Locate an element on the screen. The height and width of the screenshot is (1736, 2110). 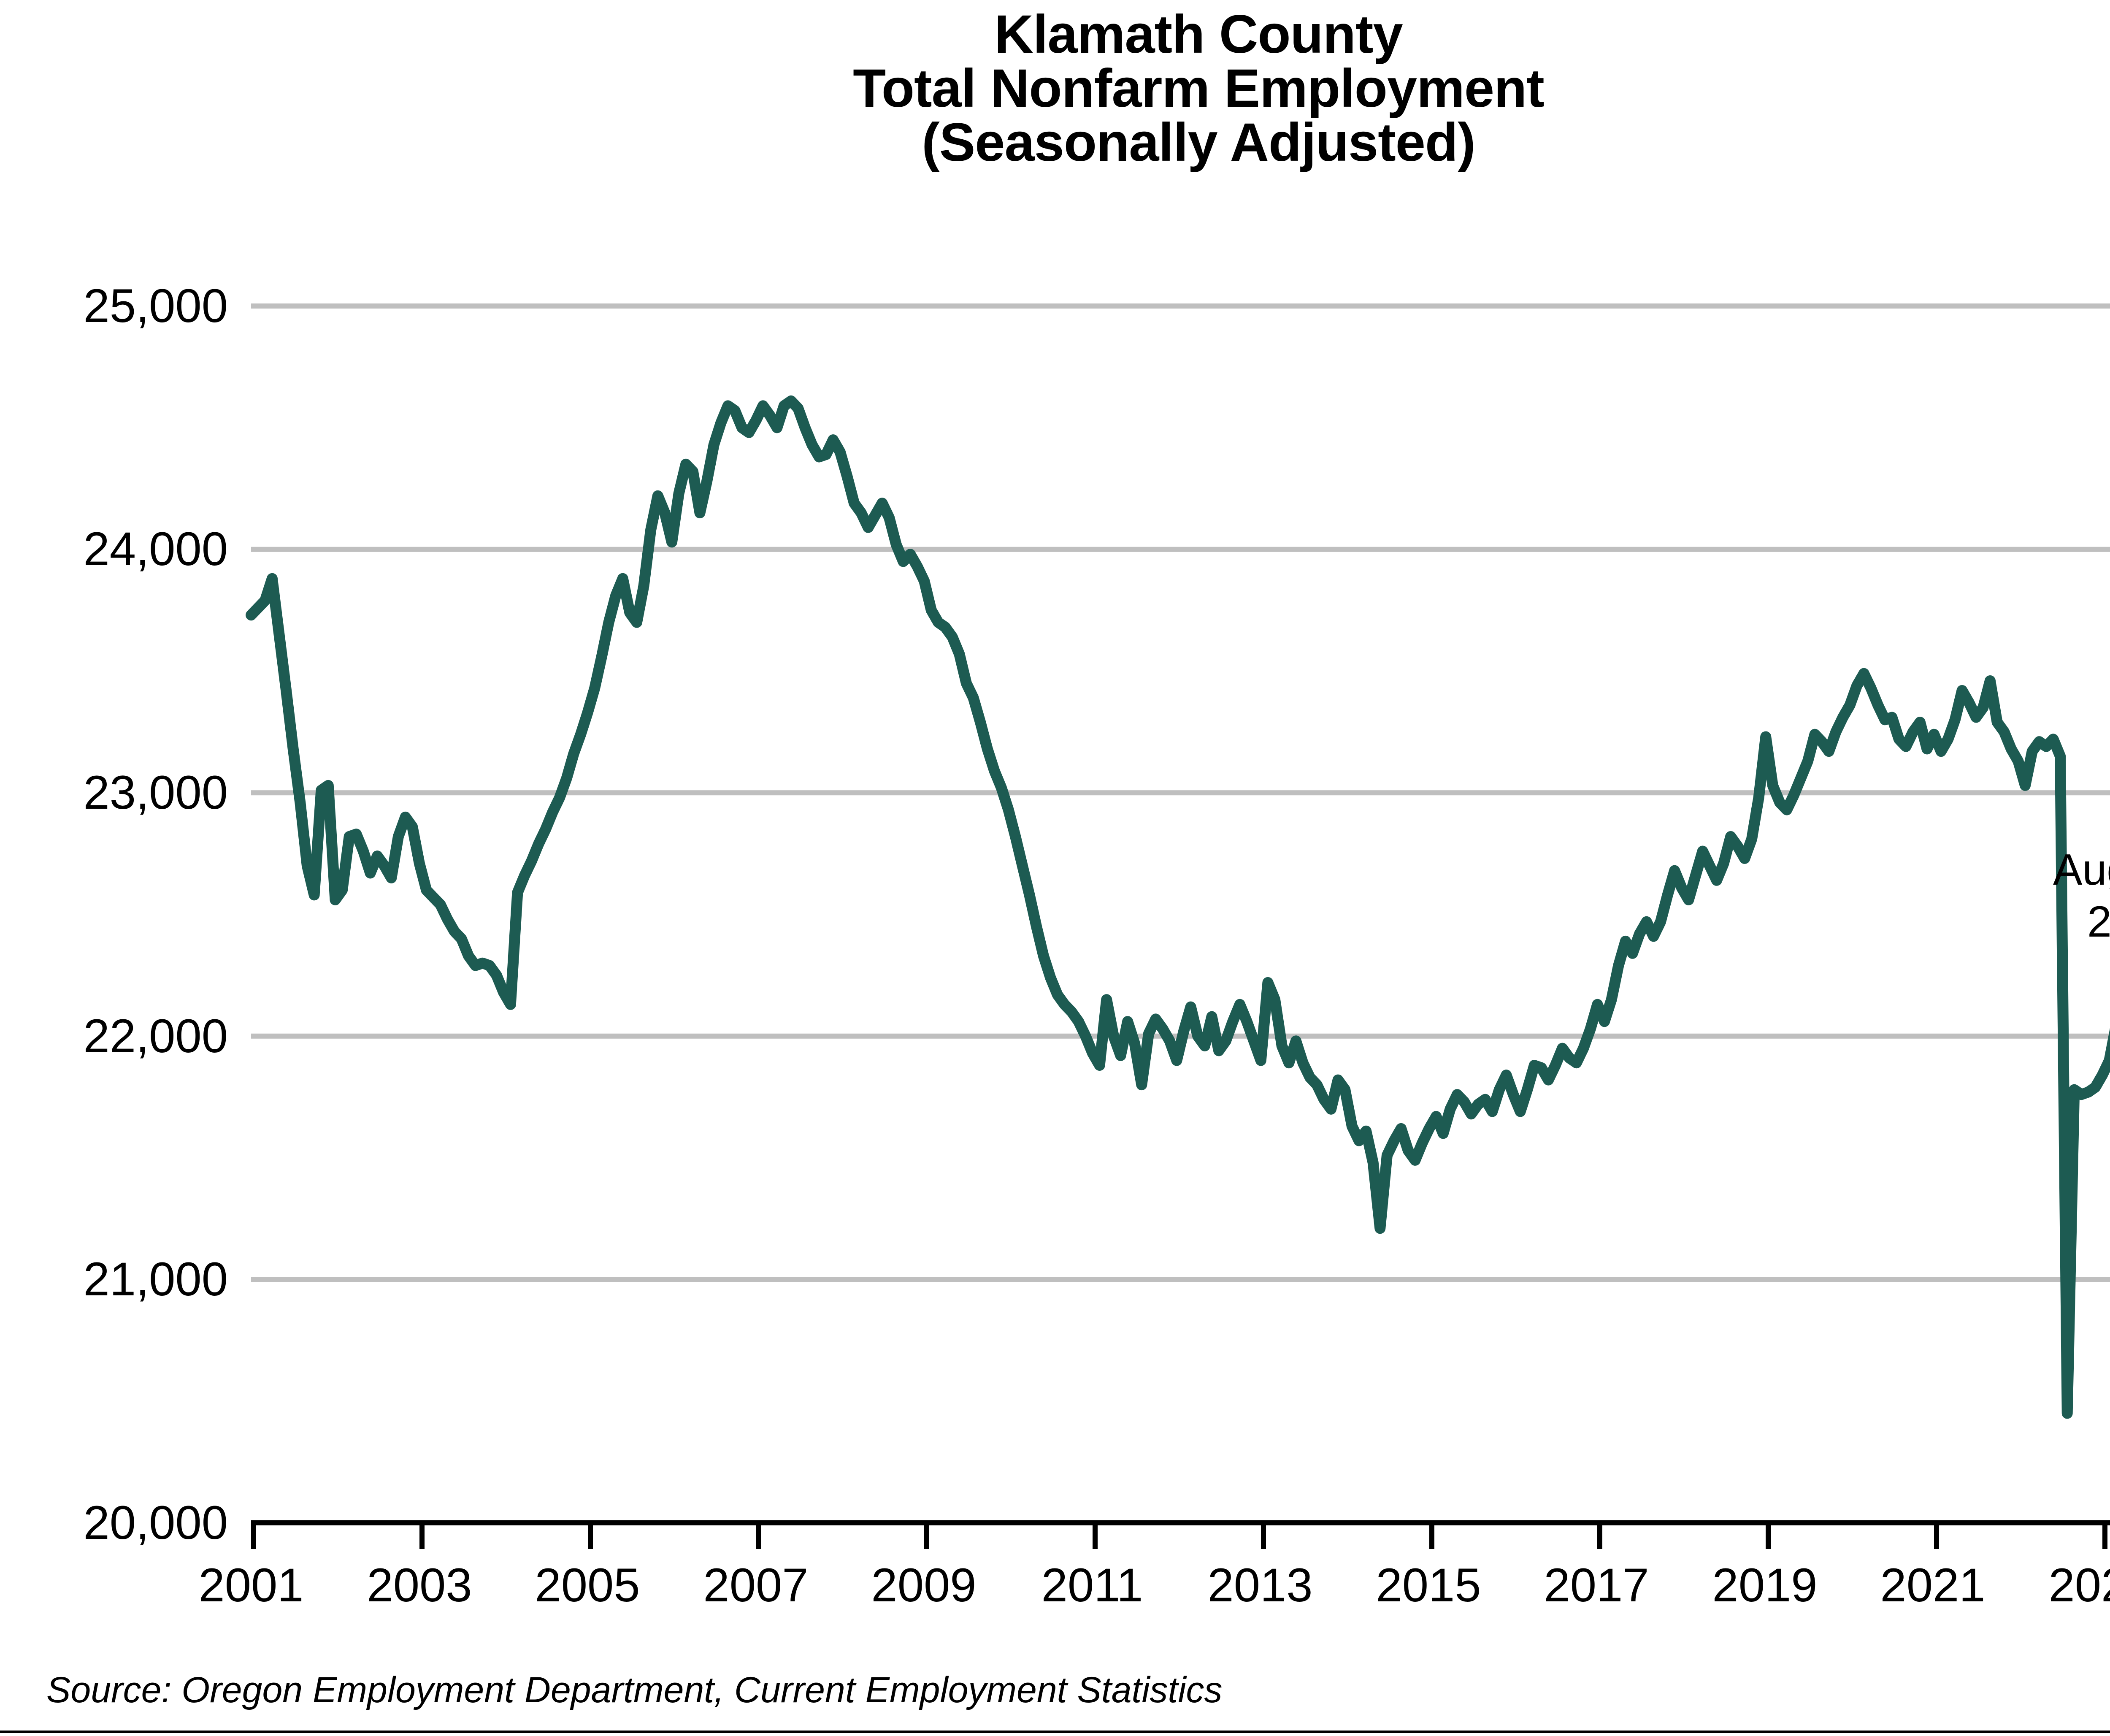
x-tick-2007: 2007 is located at coordinates (756, 1585).